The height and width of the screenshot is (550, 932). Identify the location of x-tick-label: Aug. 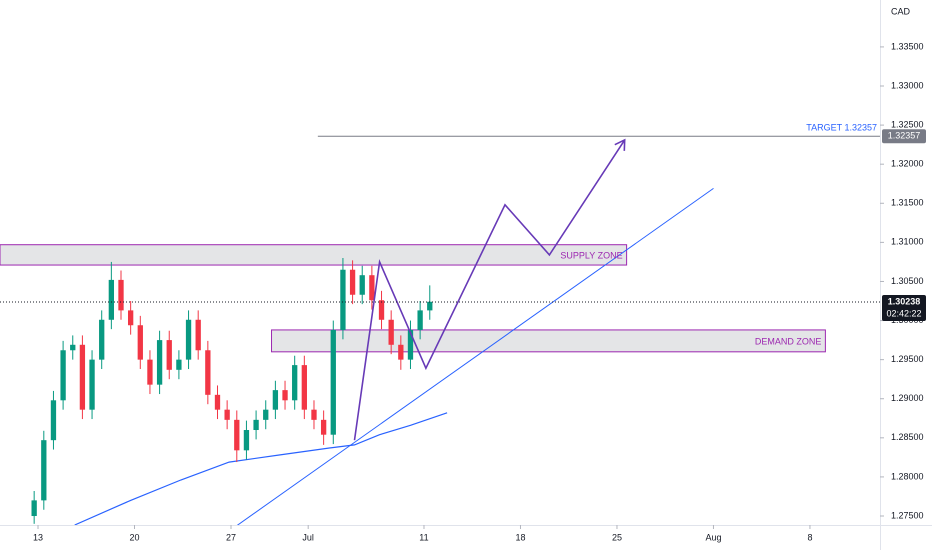
(713, 537).